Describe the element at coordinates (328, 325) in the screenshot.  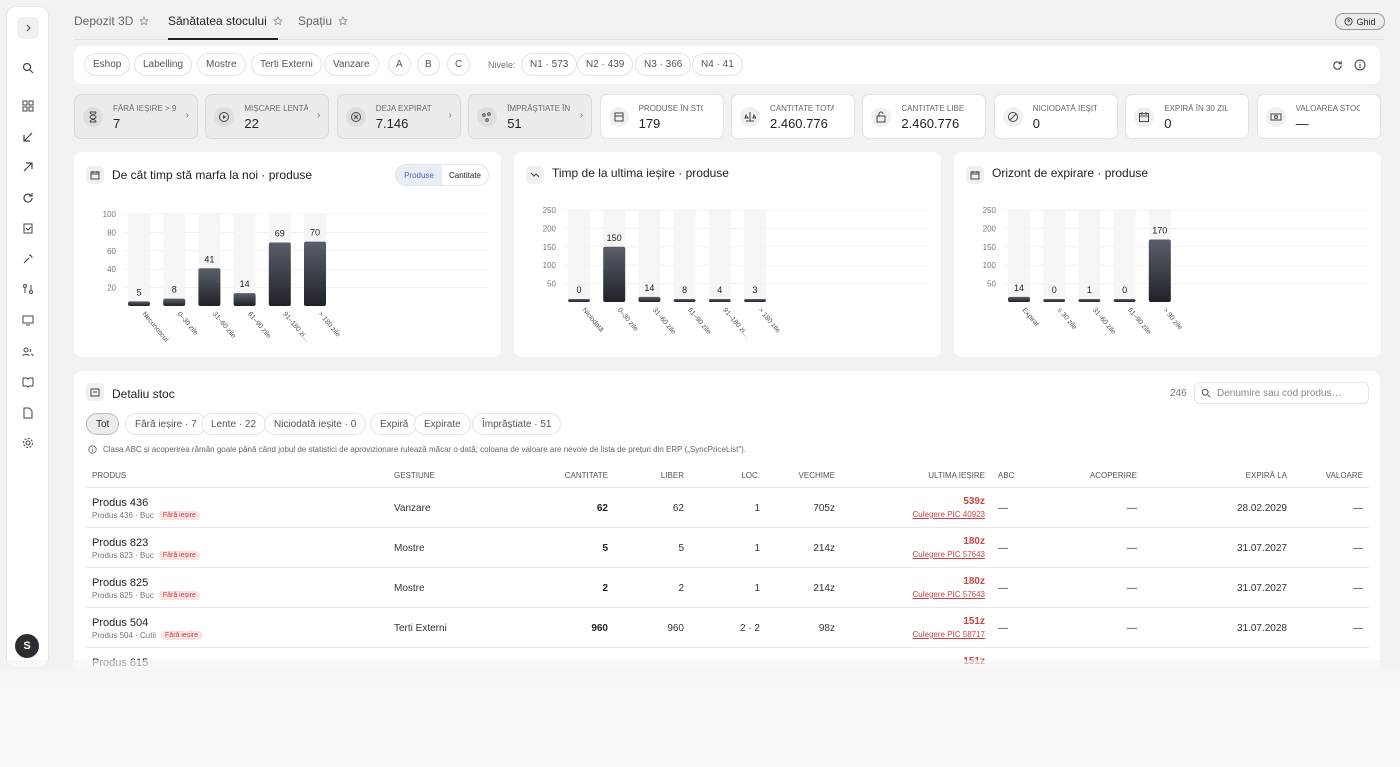
I see `x-tick-label: > 180 zile` at that location.